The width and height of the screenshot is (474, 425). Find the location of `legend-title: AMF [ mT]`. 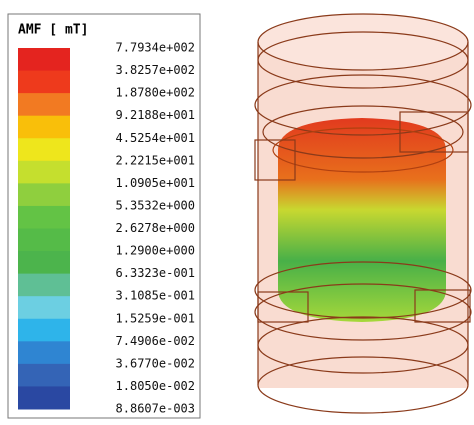

legend-title: AMF [ mT] is located at coordinates (53, 30).